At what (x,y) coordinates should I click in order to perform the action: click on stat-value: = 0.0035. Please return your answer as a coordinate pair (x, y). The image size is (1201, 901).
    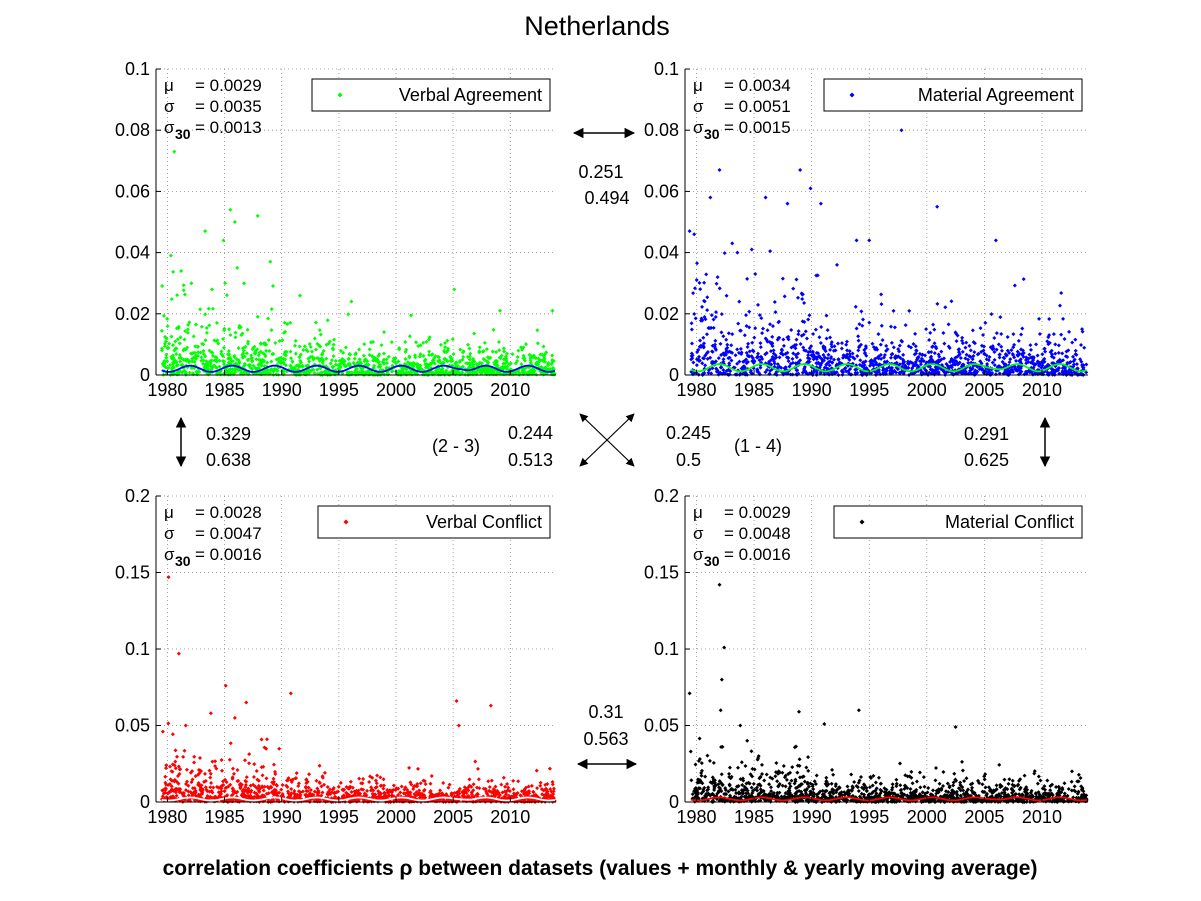
    Looking at the image, I should click on (228, 106).